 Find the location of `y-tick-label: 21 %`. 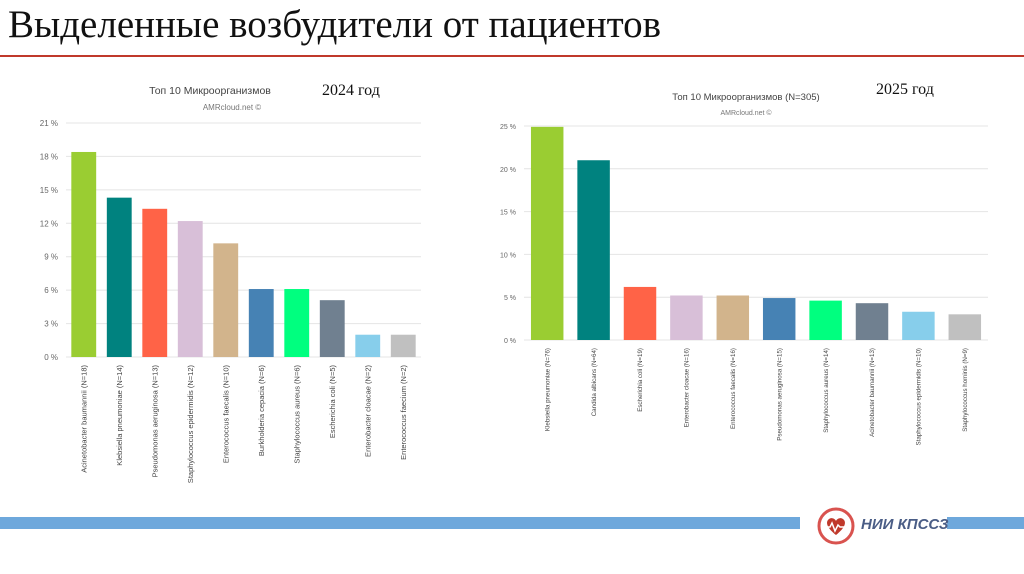

y-tick-label: 21 % is located at coordinates (49, 123).